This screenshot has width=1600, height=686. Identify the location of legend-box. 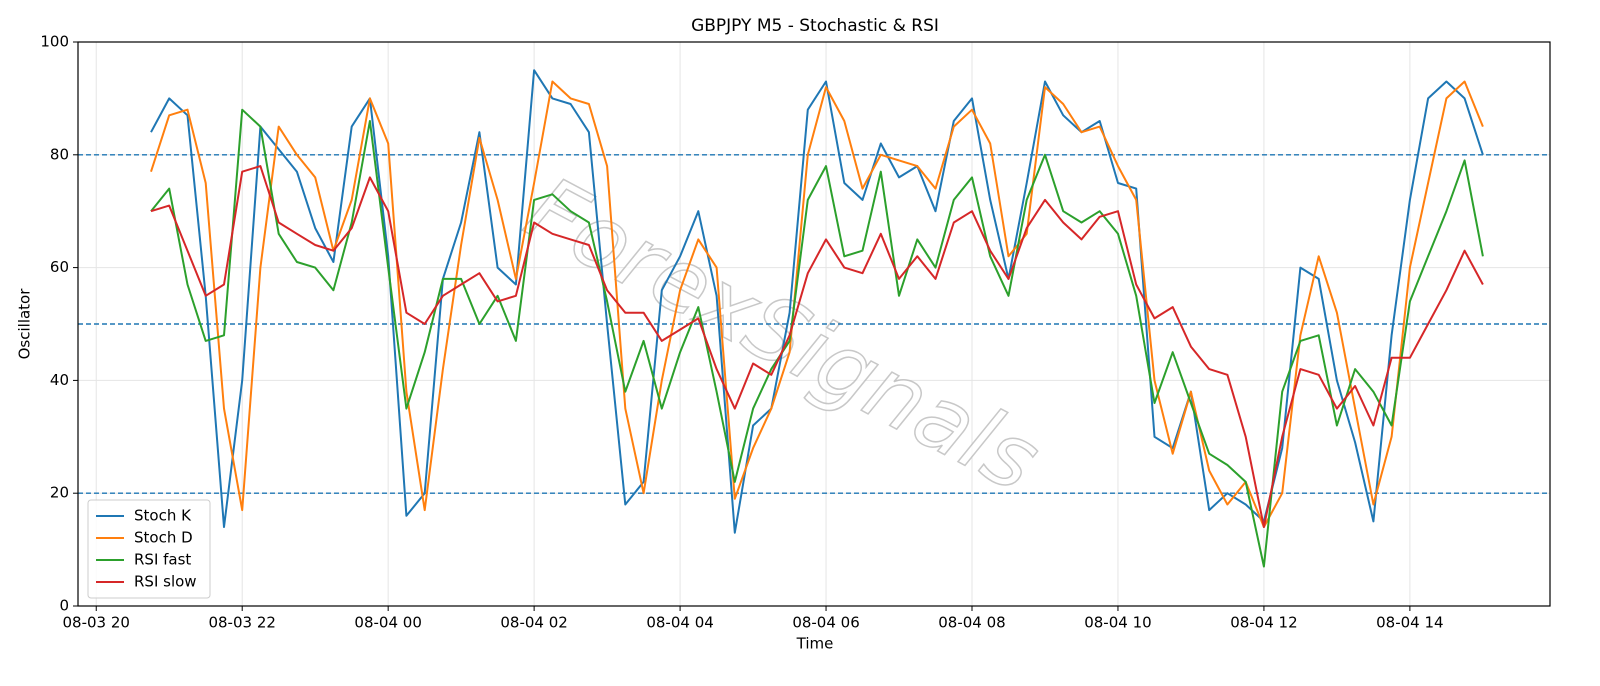
(149, 549).